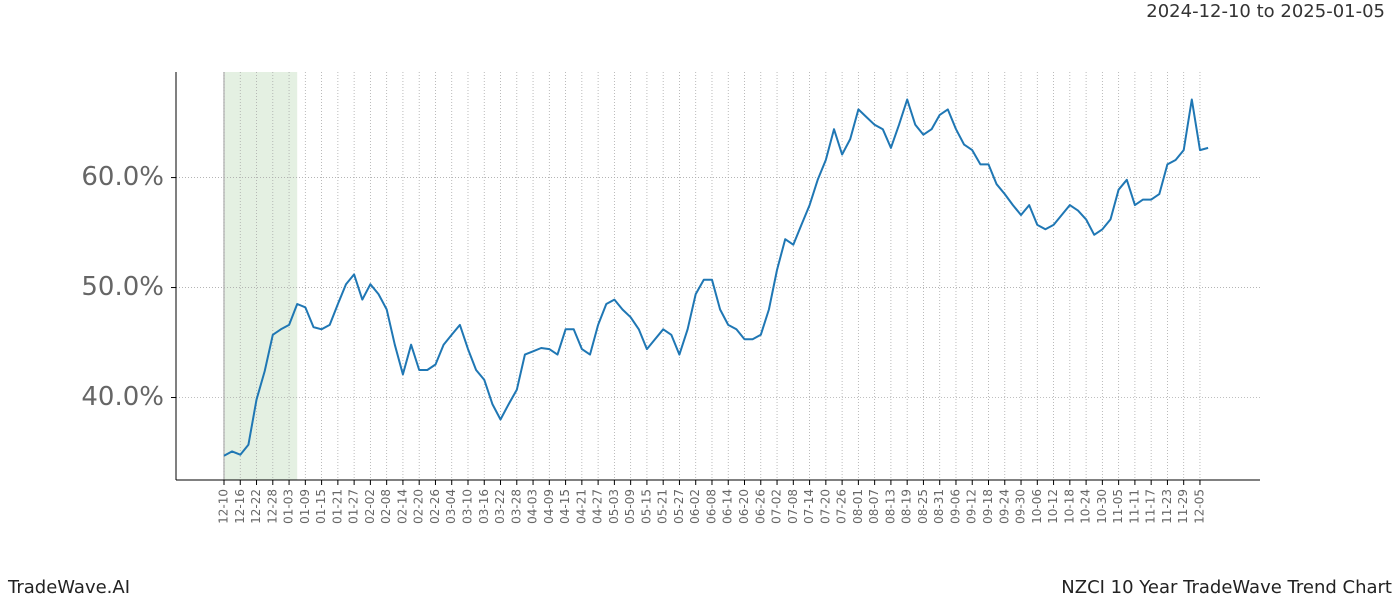 The image size is (1400, 600). Describe the element at coordinates (122, 177) in the screenshot. I see `y-tick-label: 60.0%` at that location.